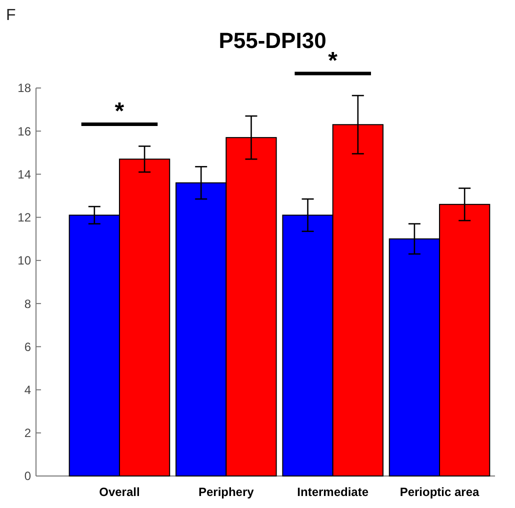  Describe the element at coordinates (440, 492) in the screenshot. I see `x-tick-label: Perioptic area` at that location.